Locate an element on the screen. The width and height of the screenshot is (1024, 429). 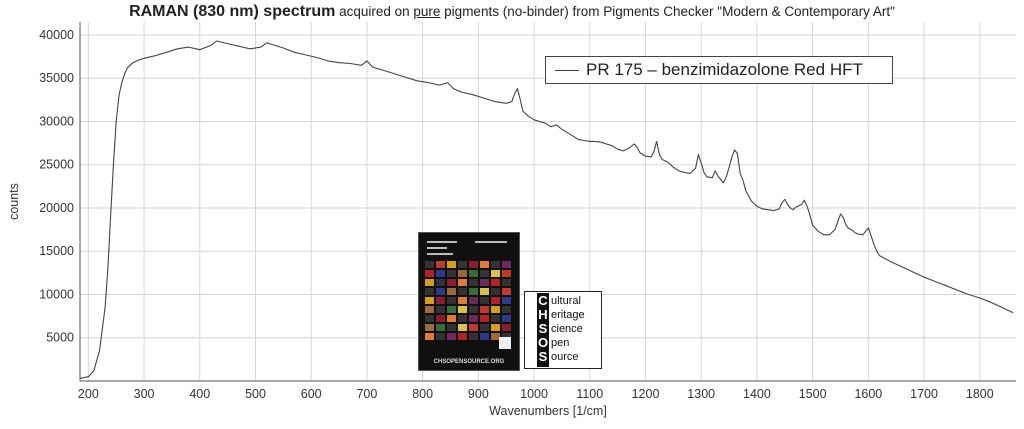
y-tick-label-15000: 15000 is located at coordinates (56, 251).